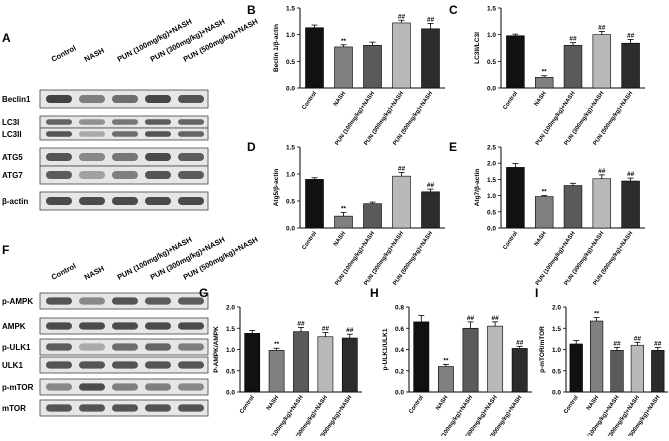 The width and height of the screenshot is (669, 441). What do you see at coordinates (453, 147) in the screenshot?
I see `panel-letter: E` at bounding box center [453, 147].